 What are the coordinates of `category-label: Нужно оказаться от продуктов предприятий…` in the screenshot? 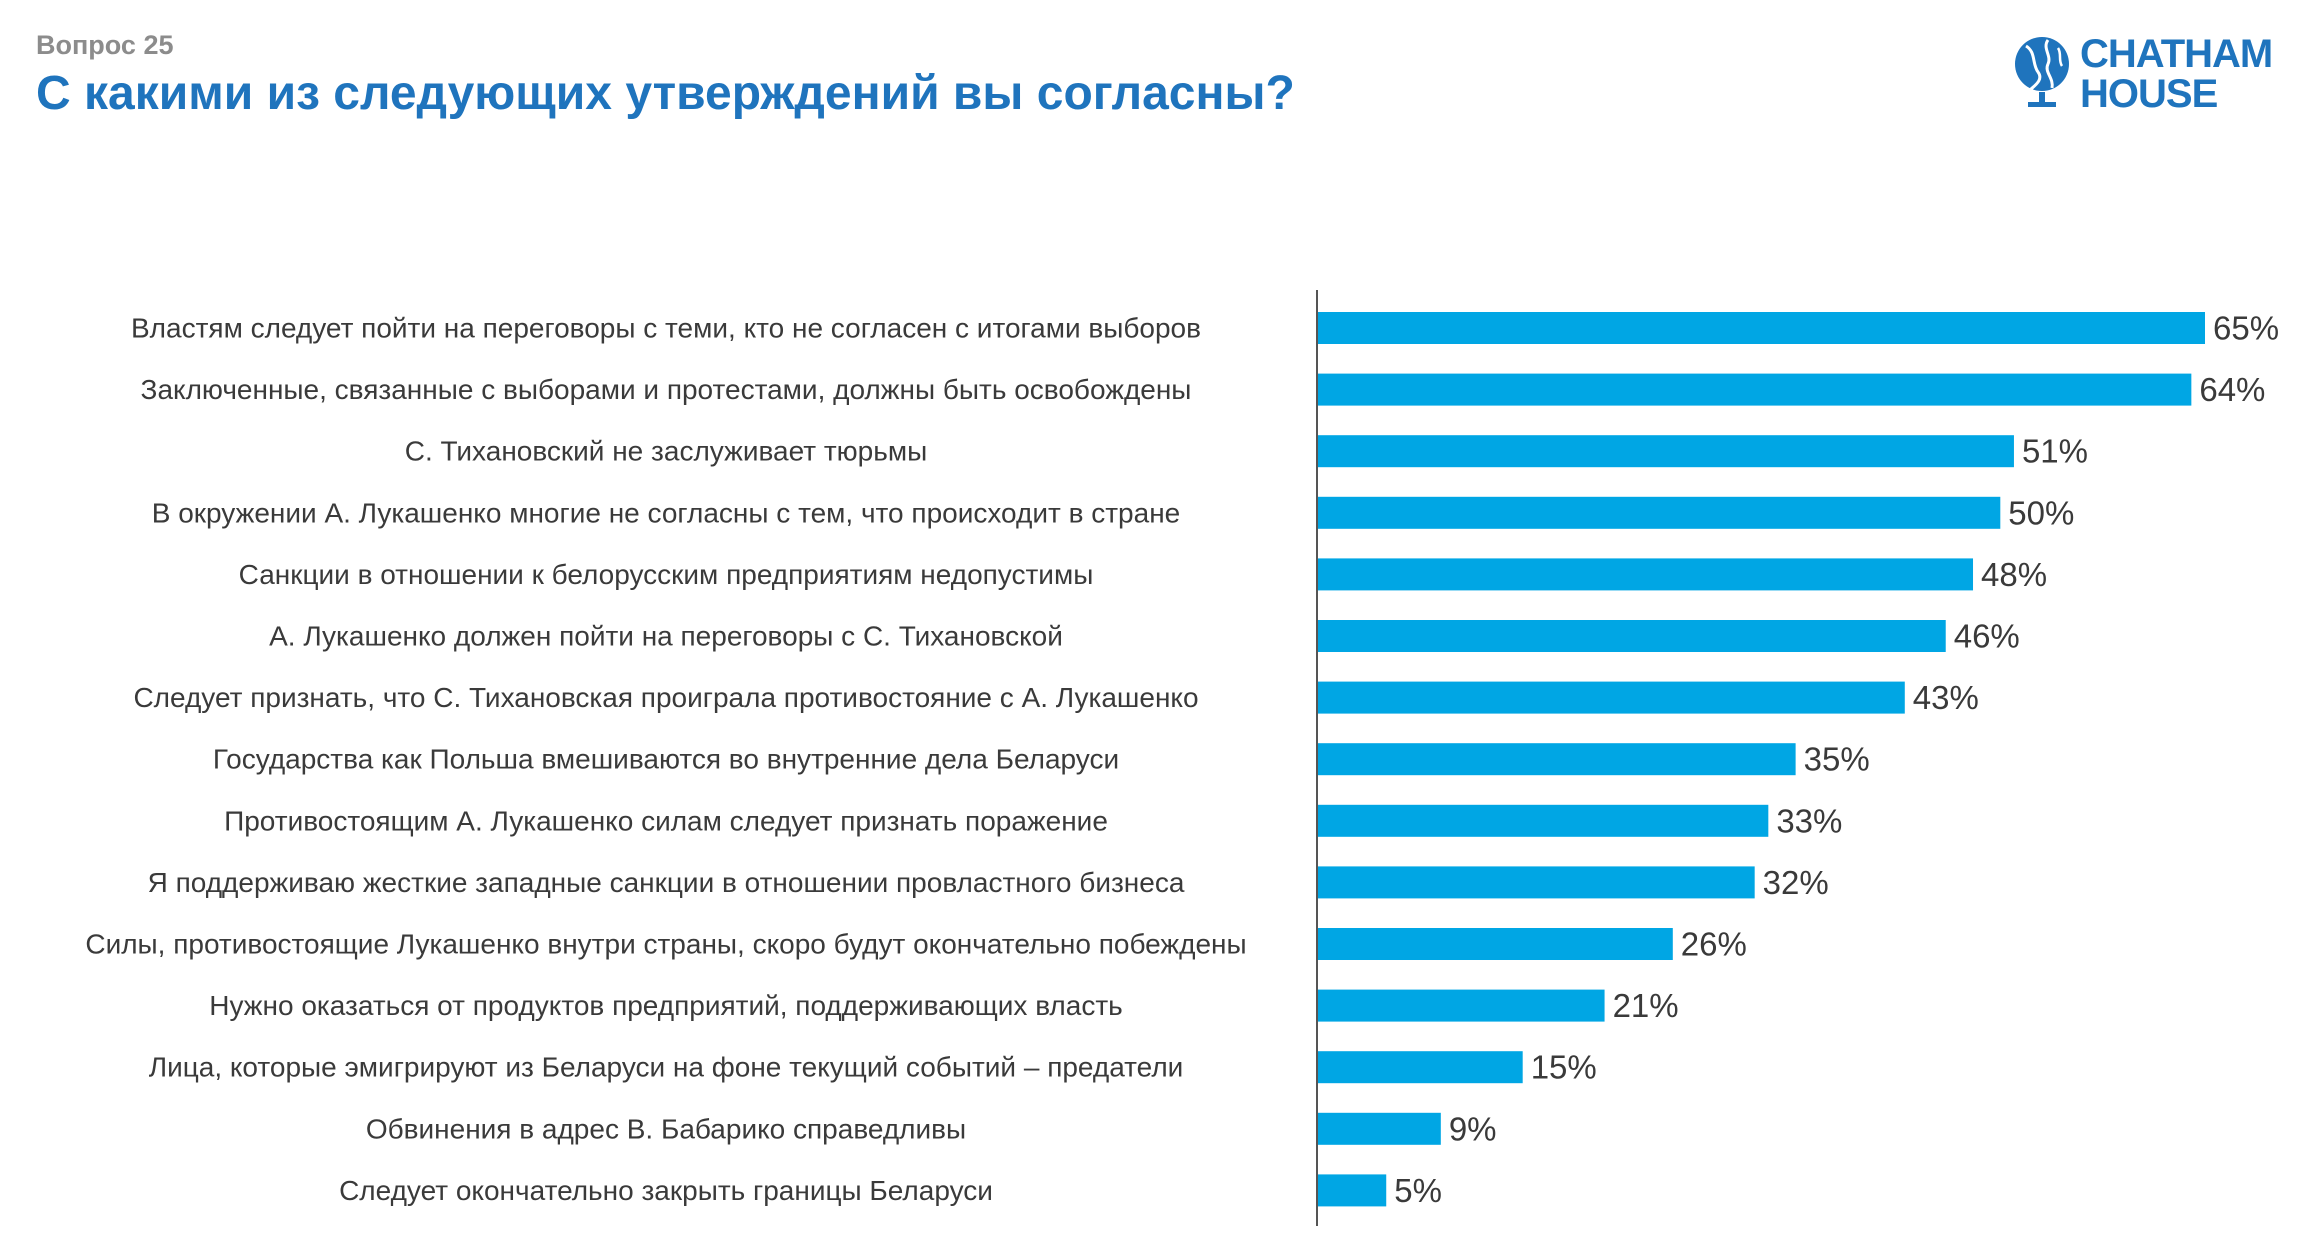 It's located at (666, 1005).